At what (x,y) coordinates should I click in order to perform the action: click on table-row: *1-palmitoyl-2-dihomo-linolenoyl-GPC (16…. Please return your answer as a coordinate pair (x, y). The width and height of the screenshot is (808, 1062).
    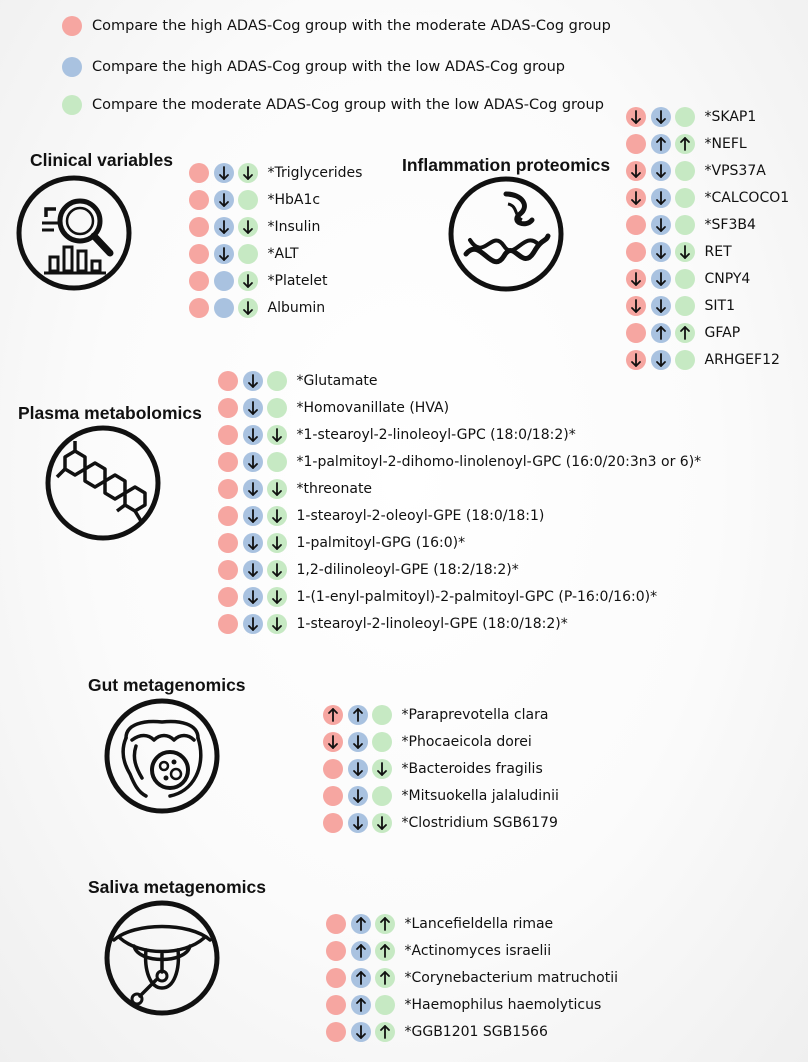
    Looking at the image, I should click on (459, 461).